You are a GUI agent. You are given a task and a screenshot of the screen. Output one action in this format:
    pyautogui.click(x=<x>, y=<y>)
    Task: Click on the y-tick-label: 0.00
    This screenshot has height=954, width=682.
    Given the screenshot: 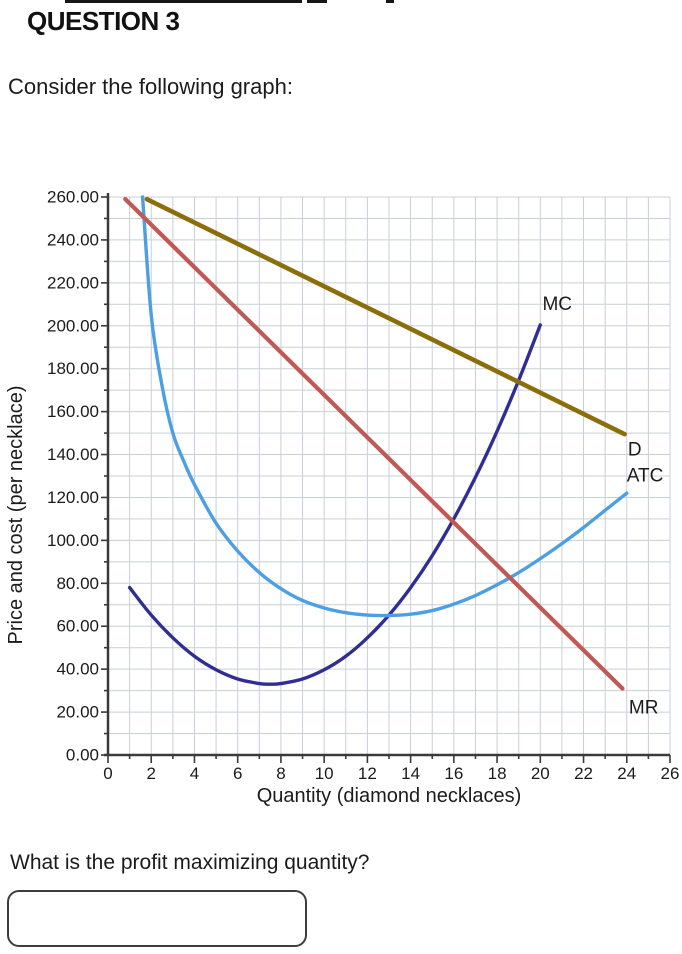 What is the action you would take?
    pyautogui.click(x=82, y=755)
    